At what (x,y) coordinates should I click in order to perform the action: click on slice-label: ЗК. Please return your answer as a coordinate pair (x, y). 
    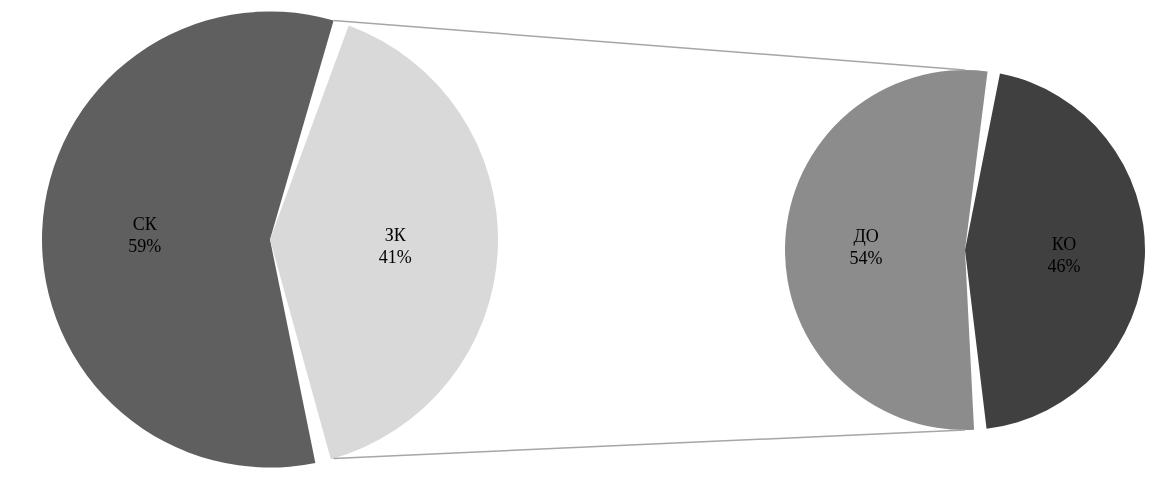
    Looking at the image, I should click on (395, 234).